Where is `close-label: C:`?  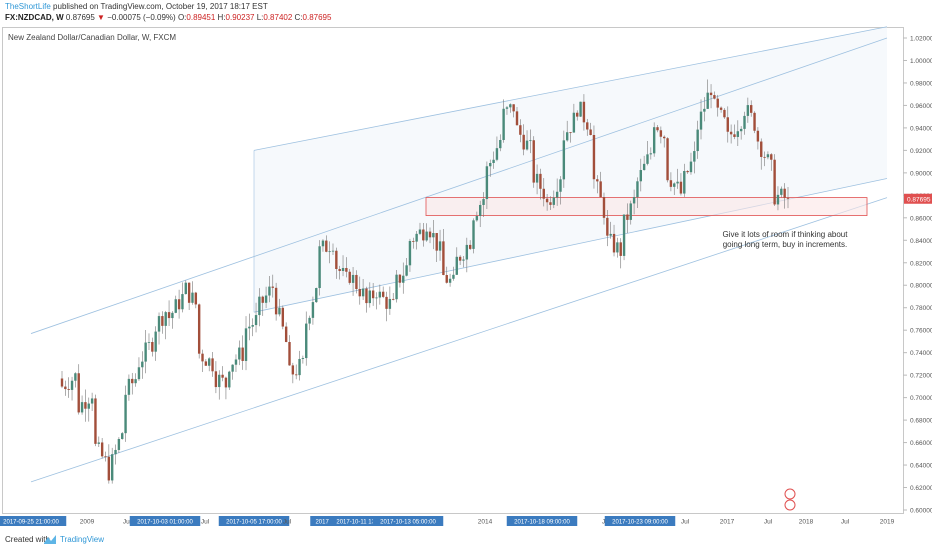
close-label: C: is located at coordinates (298, 17).